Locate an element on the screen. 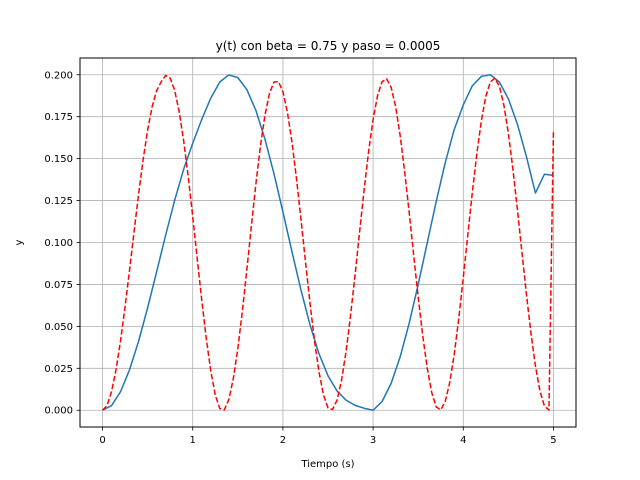 The image size is (640, 480). x-tick-label: 1 is located at coordinates (193, 440).